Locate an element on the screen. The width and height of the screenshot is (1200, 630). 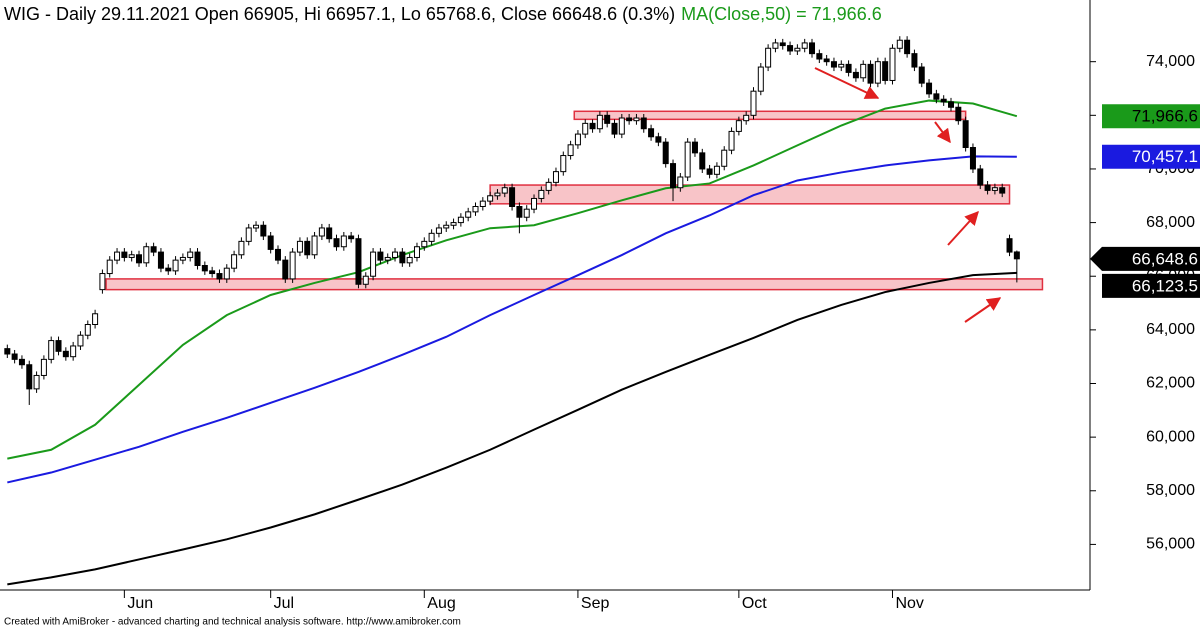
price-label: 70,457.1 is located at coordinates (1165, 156).